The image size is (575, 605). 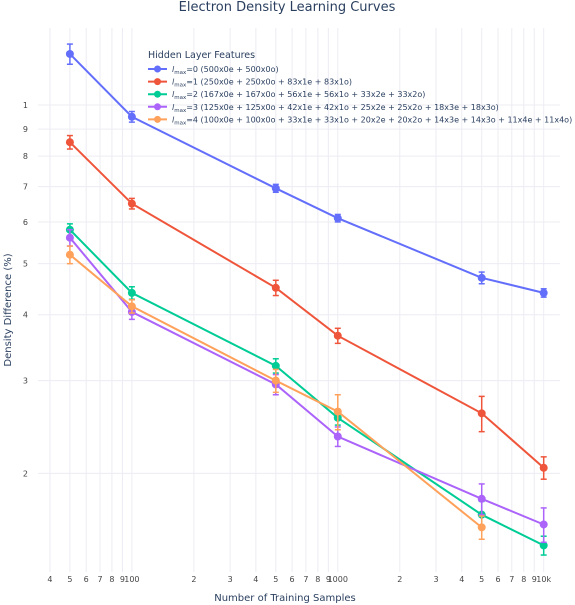 What do you see at coordinates (25, 473) in the screenshot?
I see `y-tick-label: 2` at bounding box center [25, 473].